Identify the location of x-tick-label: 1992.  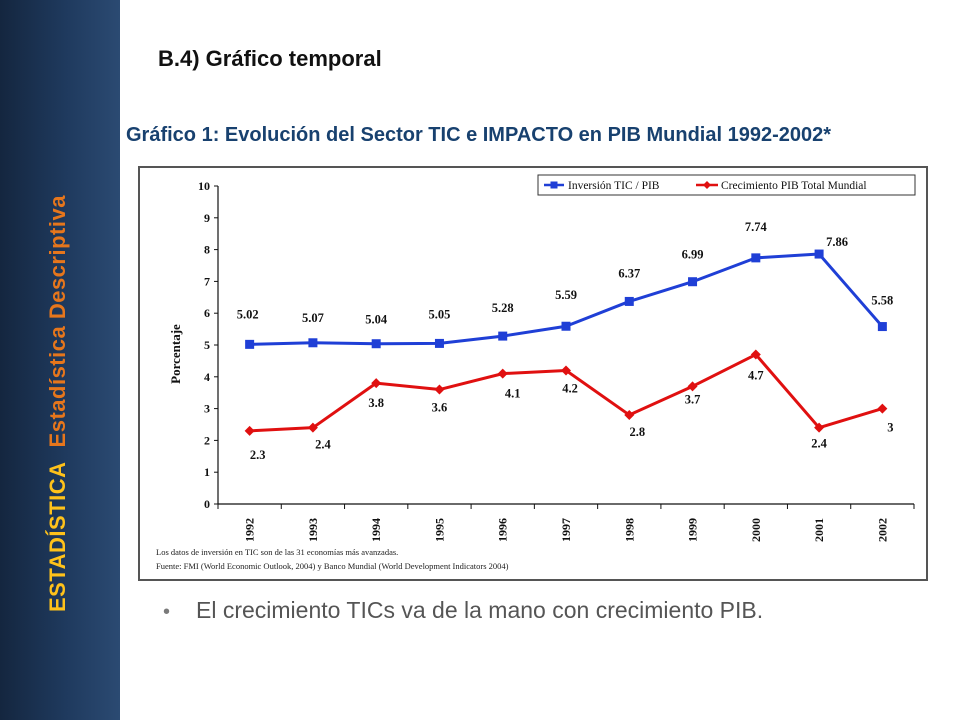
(250, 530).